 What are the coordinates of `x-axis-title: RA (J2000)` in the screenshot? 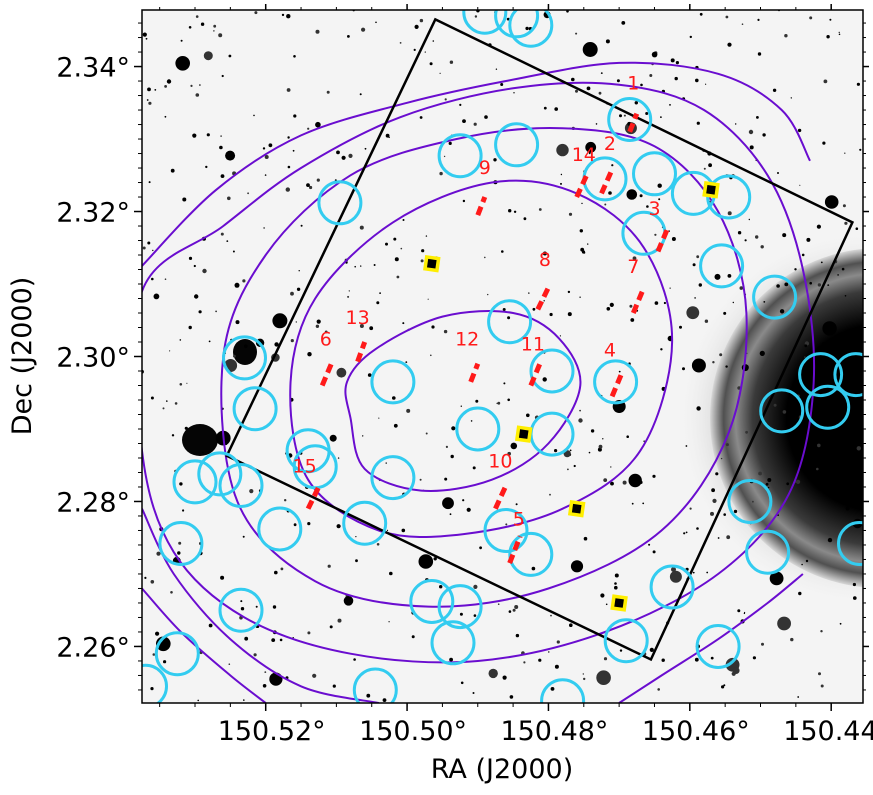 It's located at (502, 769).